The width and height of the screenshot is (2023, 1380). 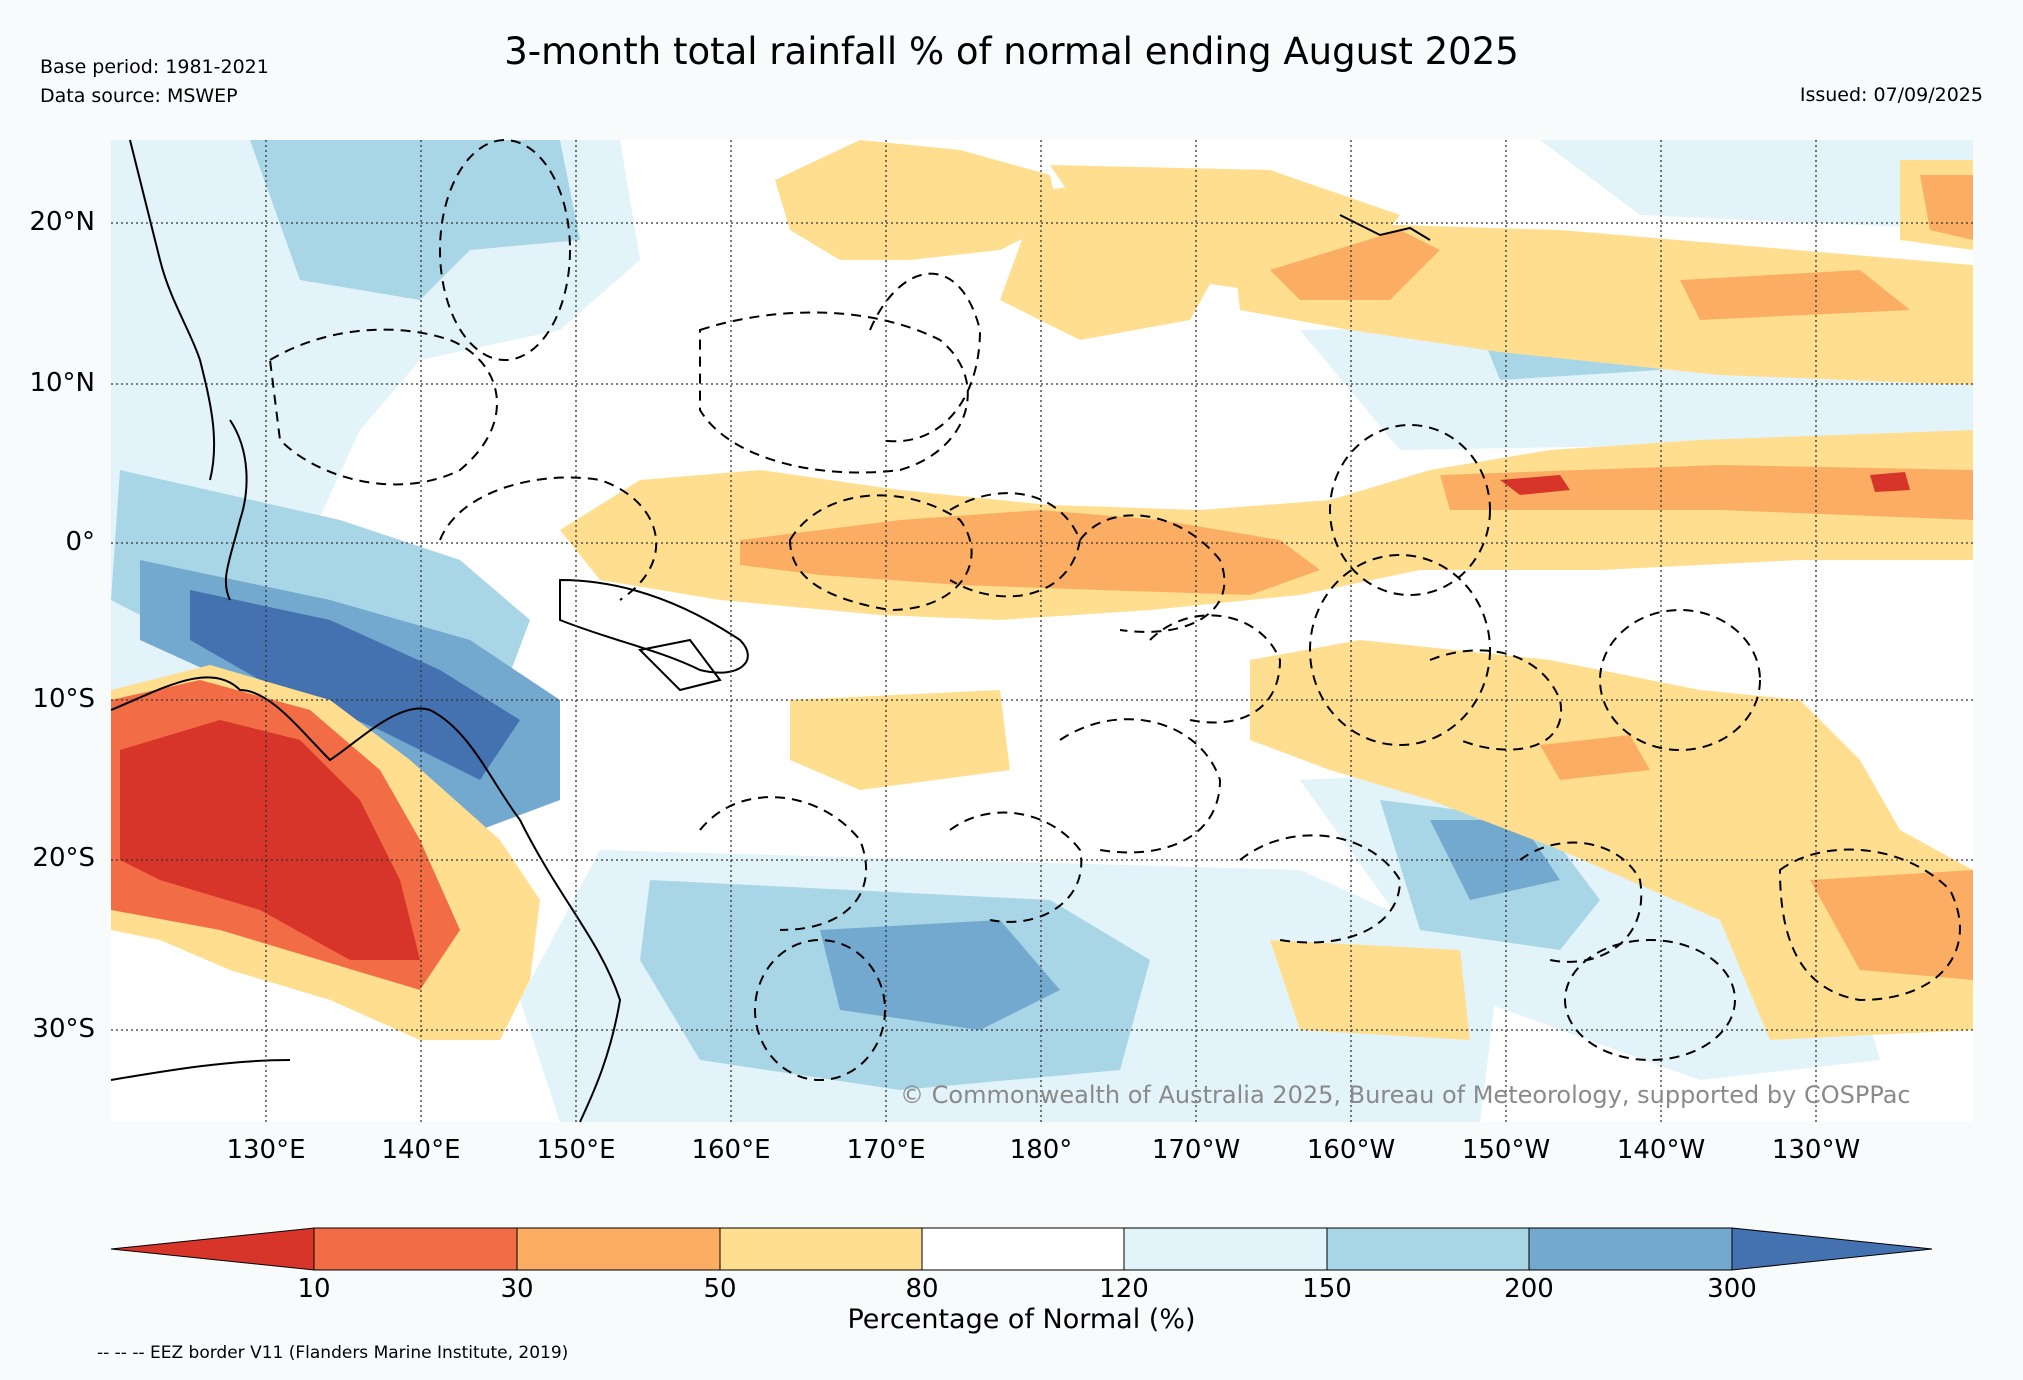 What do you see at coordinates (62, 383) in the screenshot?
I see `lat-label-10n: 10°N` at bounding box center [62, 383].